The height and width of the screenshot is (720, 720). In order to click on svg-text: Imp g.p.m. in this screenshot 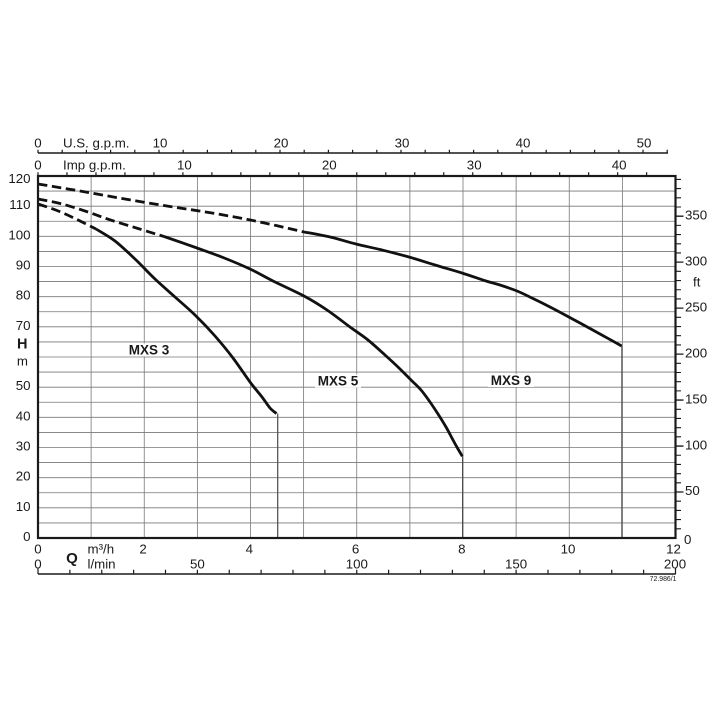, I will do `click(94, 165)`.